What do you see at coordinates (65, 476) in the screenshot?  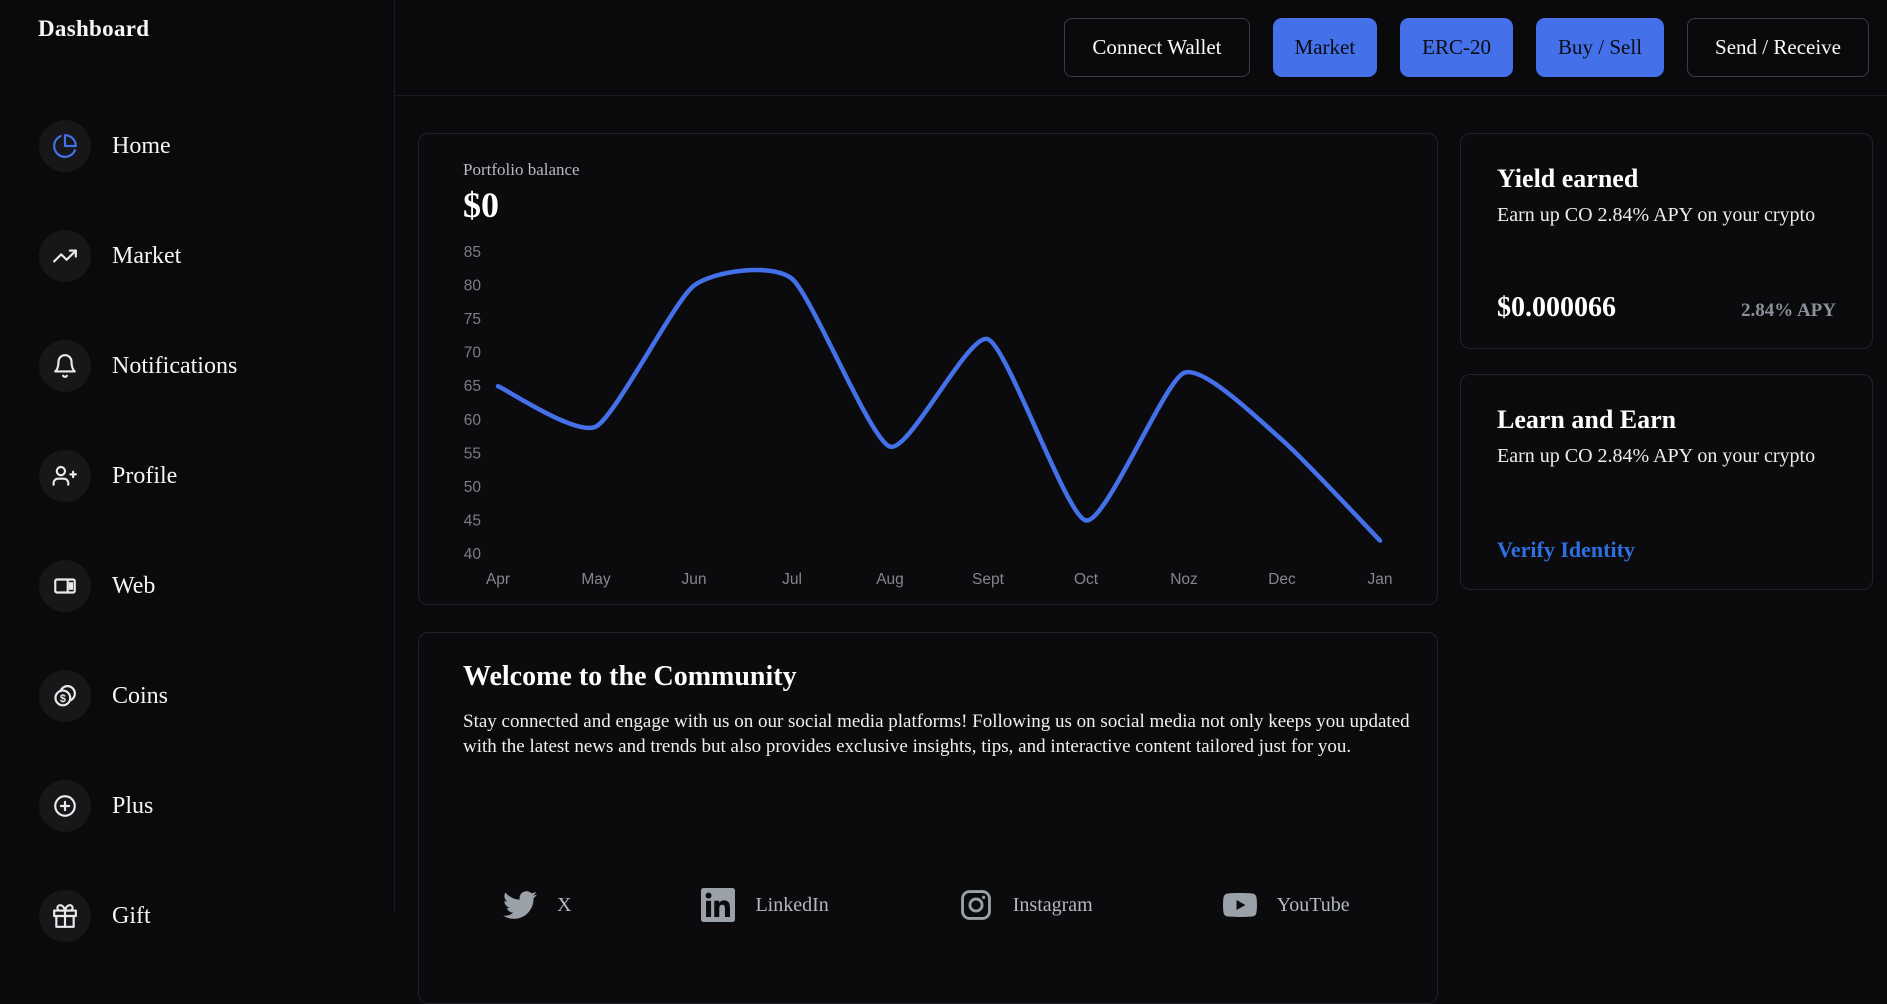 I see `user-plus-icon` at bounding box center [65, 476].